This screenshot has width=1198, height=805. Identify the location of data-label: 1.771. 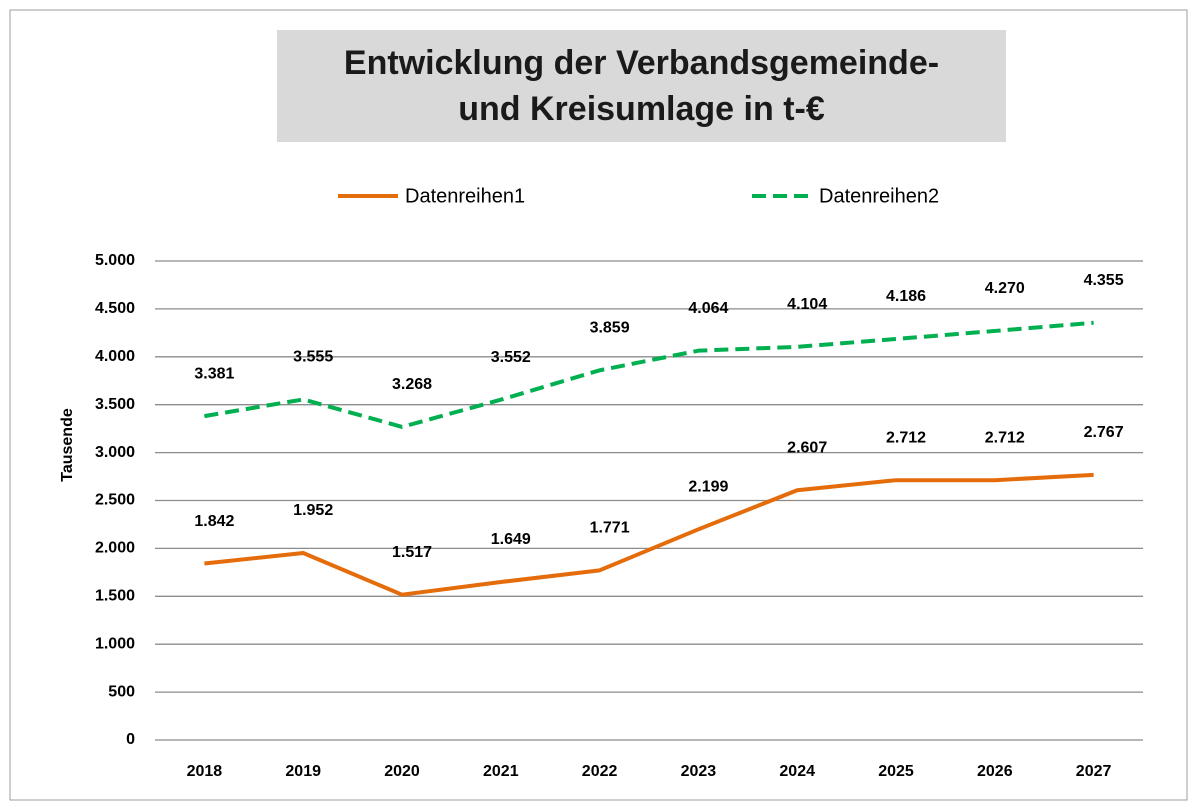
(610, 528).